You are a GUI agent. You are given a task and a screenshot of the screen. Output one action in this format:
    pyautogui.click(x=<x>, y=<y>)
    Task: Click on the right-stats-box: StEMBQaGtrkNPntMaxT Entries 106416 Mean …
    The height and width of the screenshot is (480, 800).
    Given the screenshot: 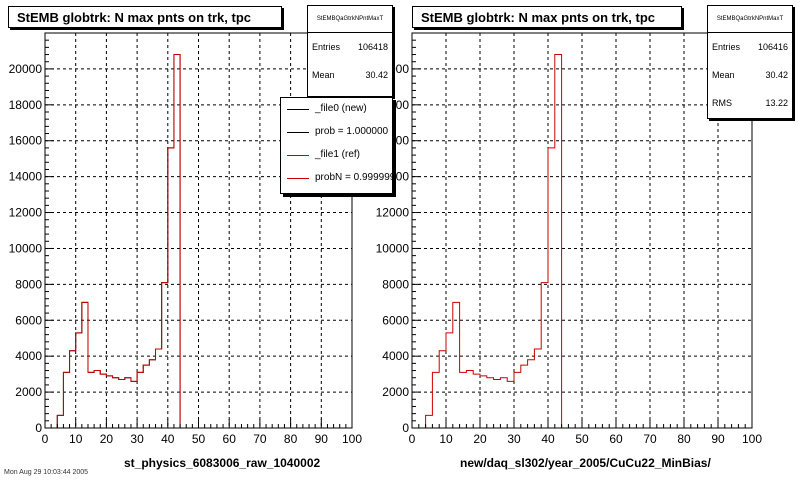 What is the action you would take?
    pyautogui.click(x=750, y=62)
    